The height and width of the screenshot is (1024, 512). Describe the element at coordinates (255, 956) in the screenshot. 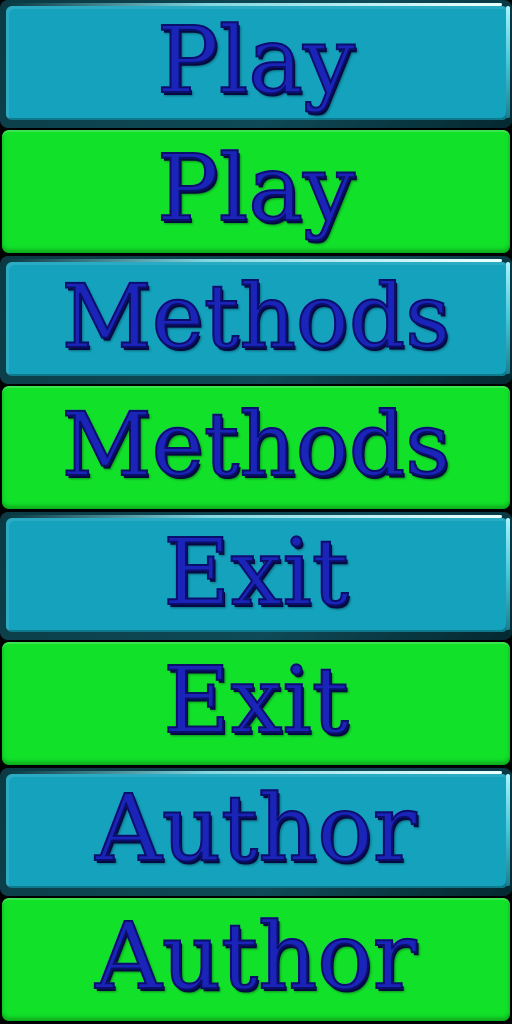

I see `author-button-hover-label: Author` at that location.